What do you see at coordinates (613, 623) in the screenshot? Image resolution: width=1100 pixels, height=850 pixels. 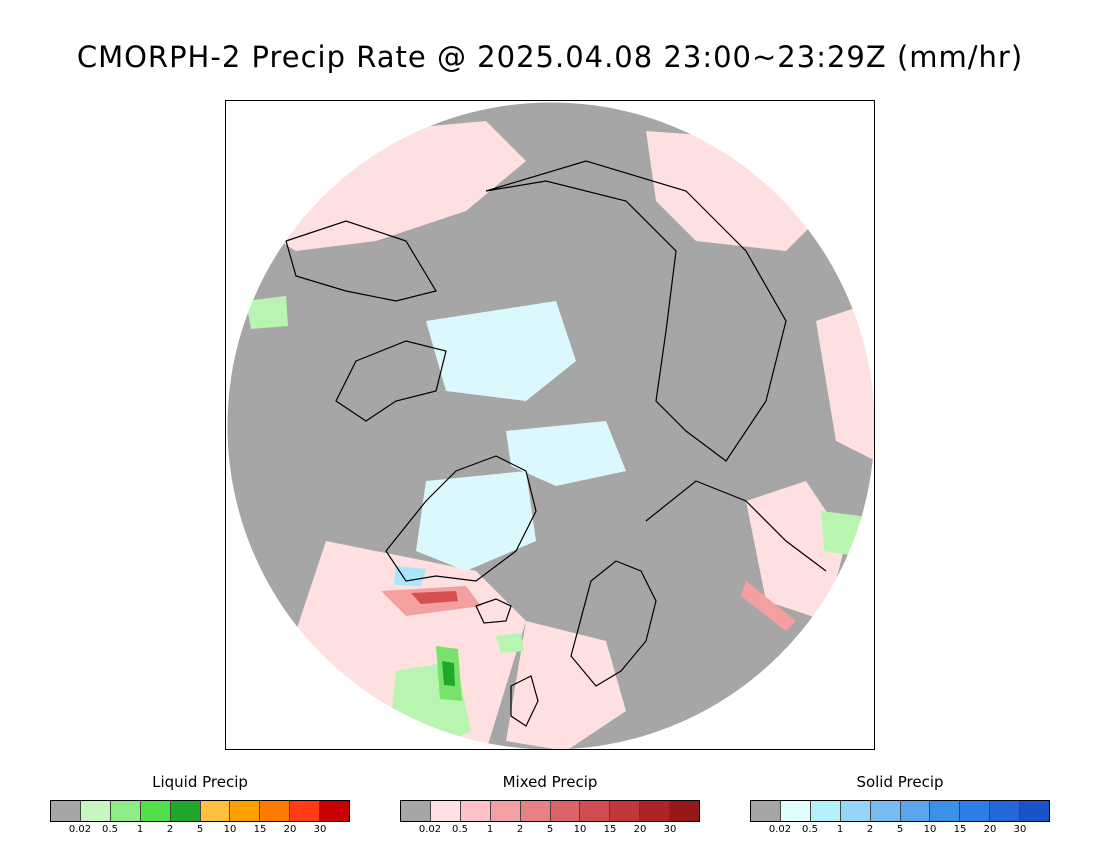 I see `coastline-scandinavia` at bounding box center [613, 623].